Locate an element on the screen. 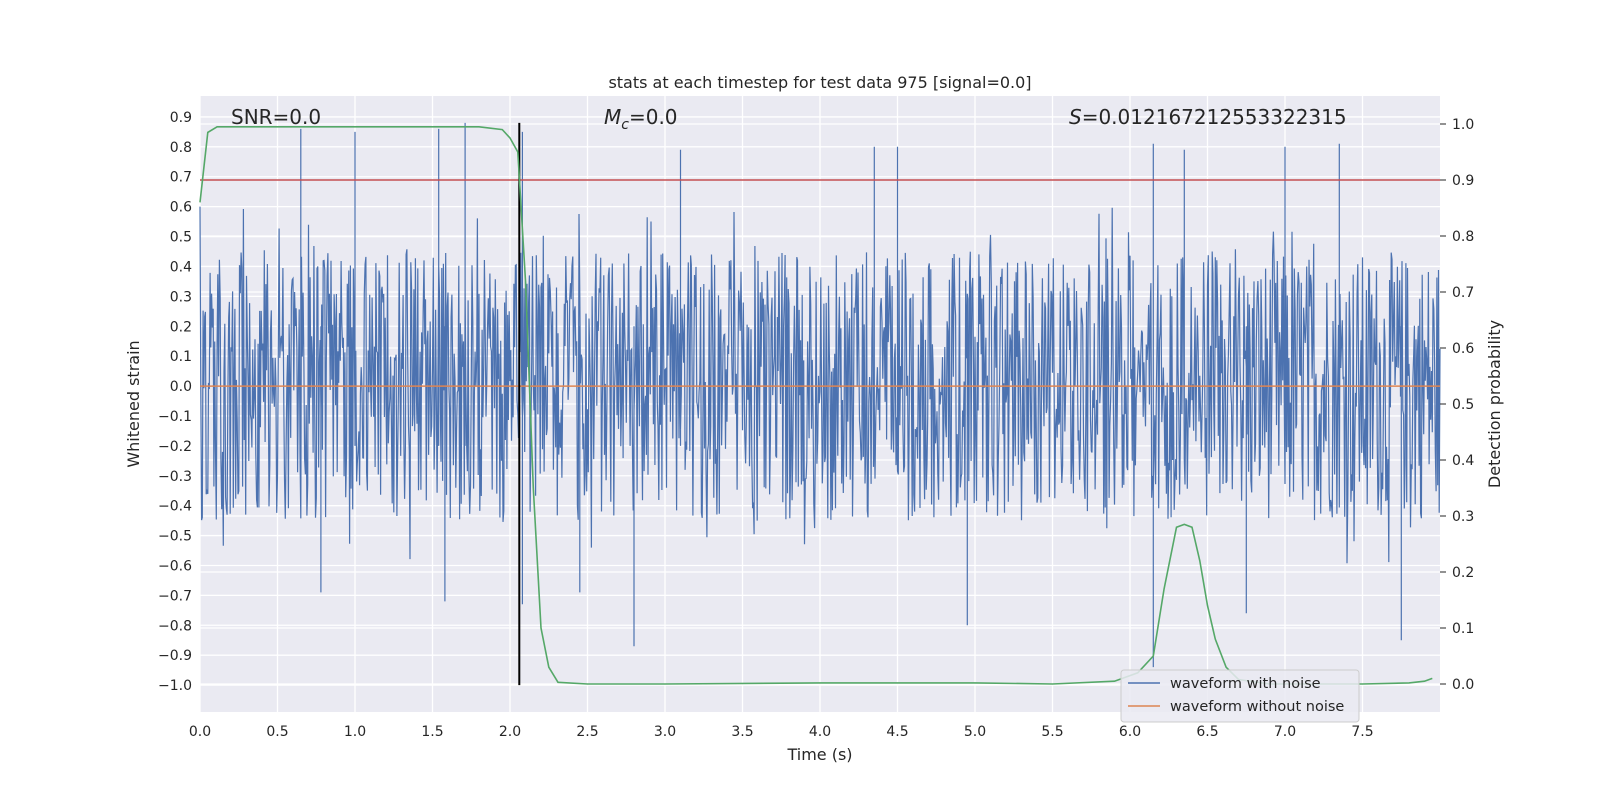 The height and width of the screenshot is (800, 1600). x-tick-label: 5.0 is located at coordinates (975, 732).